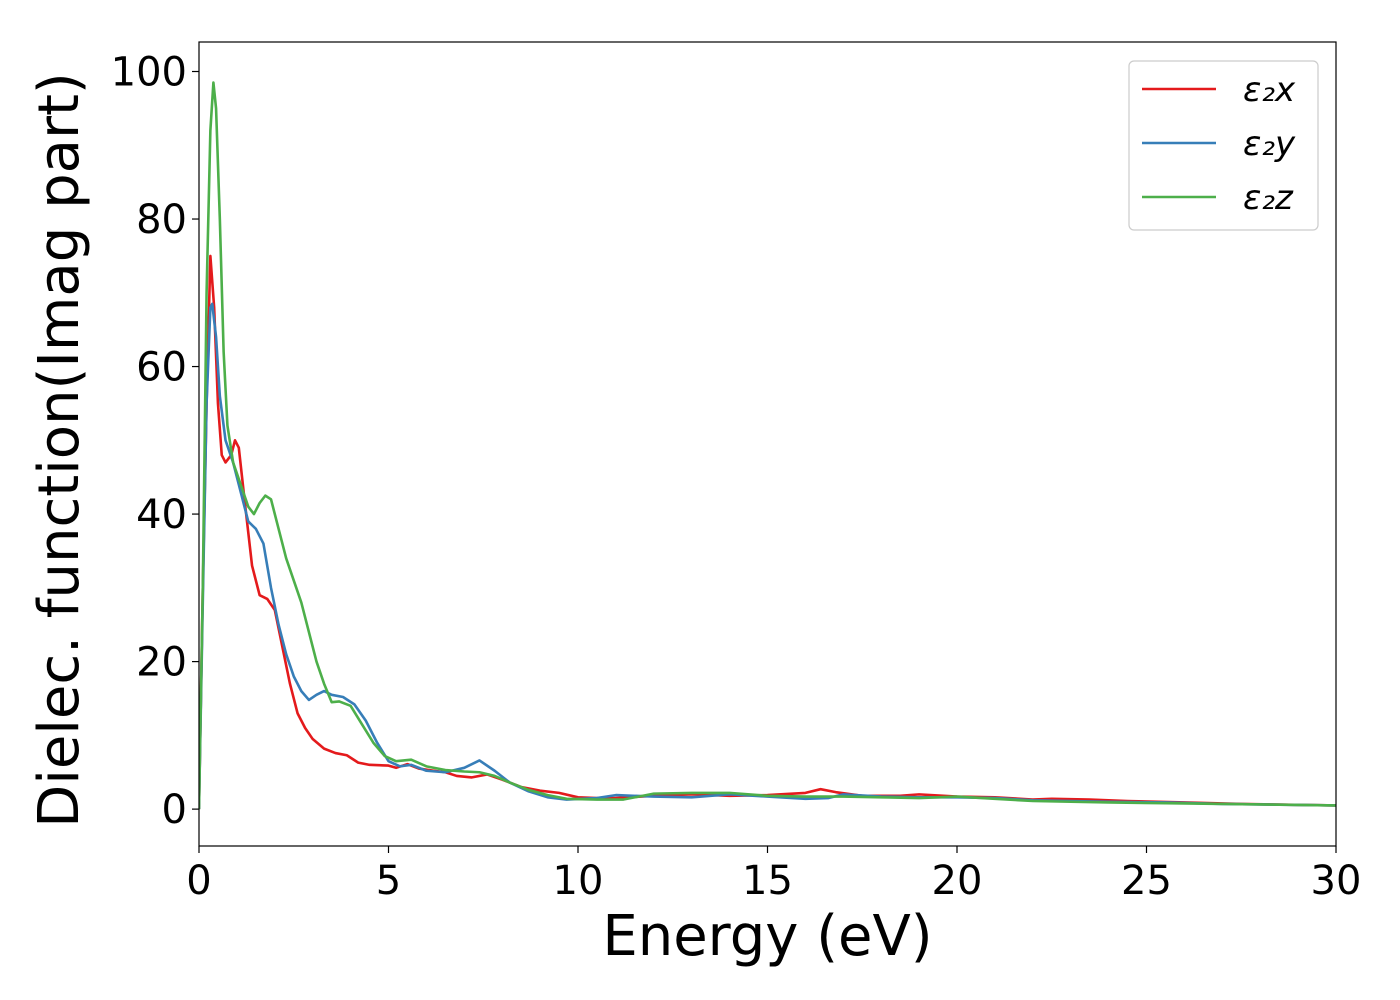  What do you see at coordinates (198, 881) in the screenshot?
I see `x-tick-label: 0` at bounding box center [198, 881].